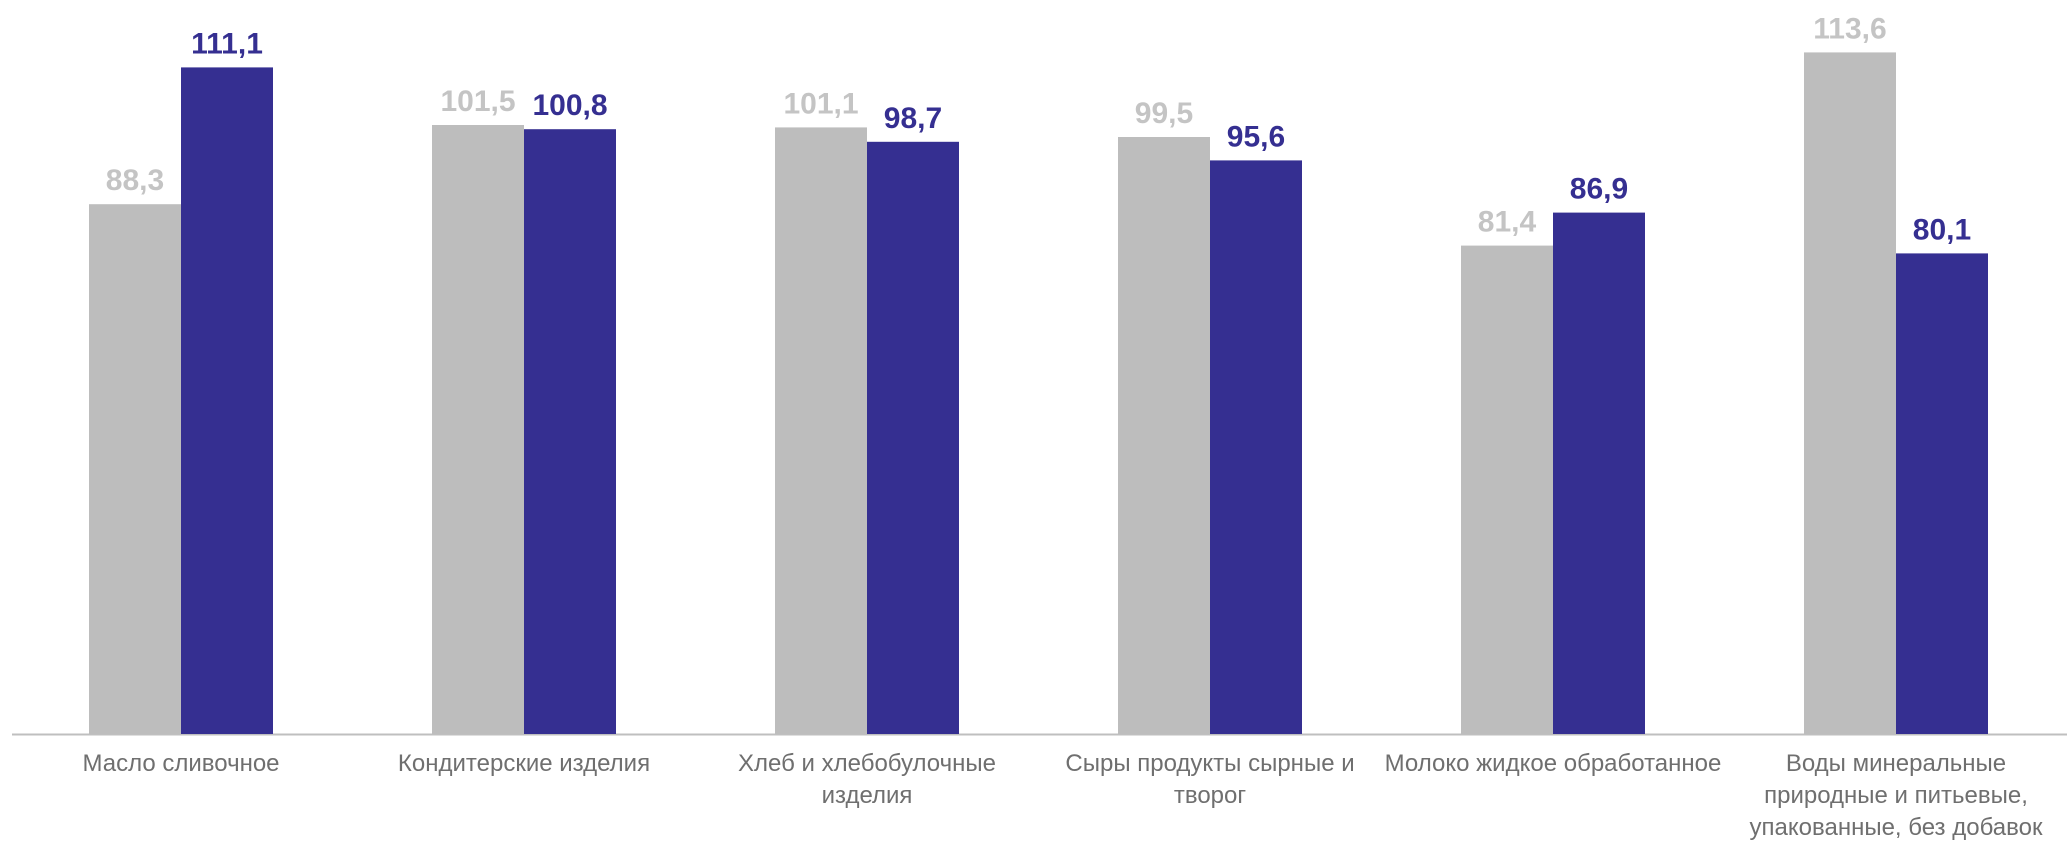 The image size is (2067, 844). What do you see at coordinates (1942, 493) in the screenshot?
I see `bar-series2-cat6` at bounding box center [1942, 493].